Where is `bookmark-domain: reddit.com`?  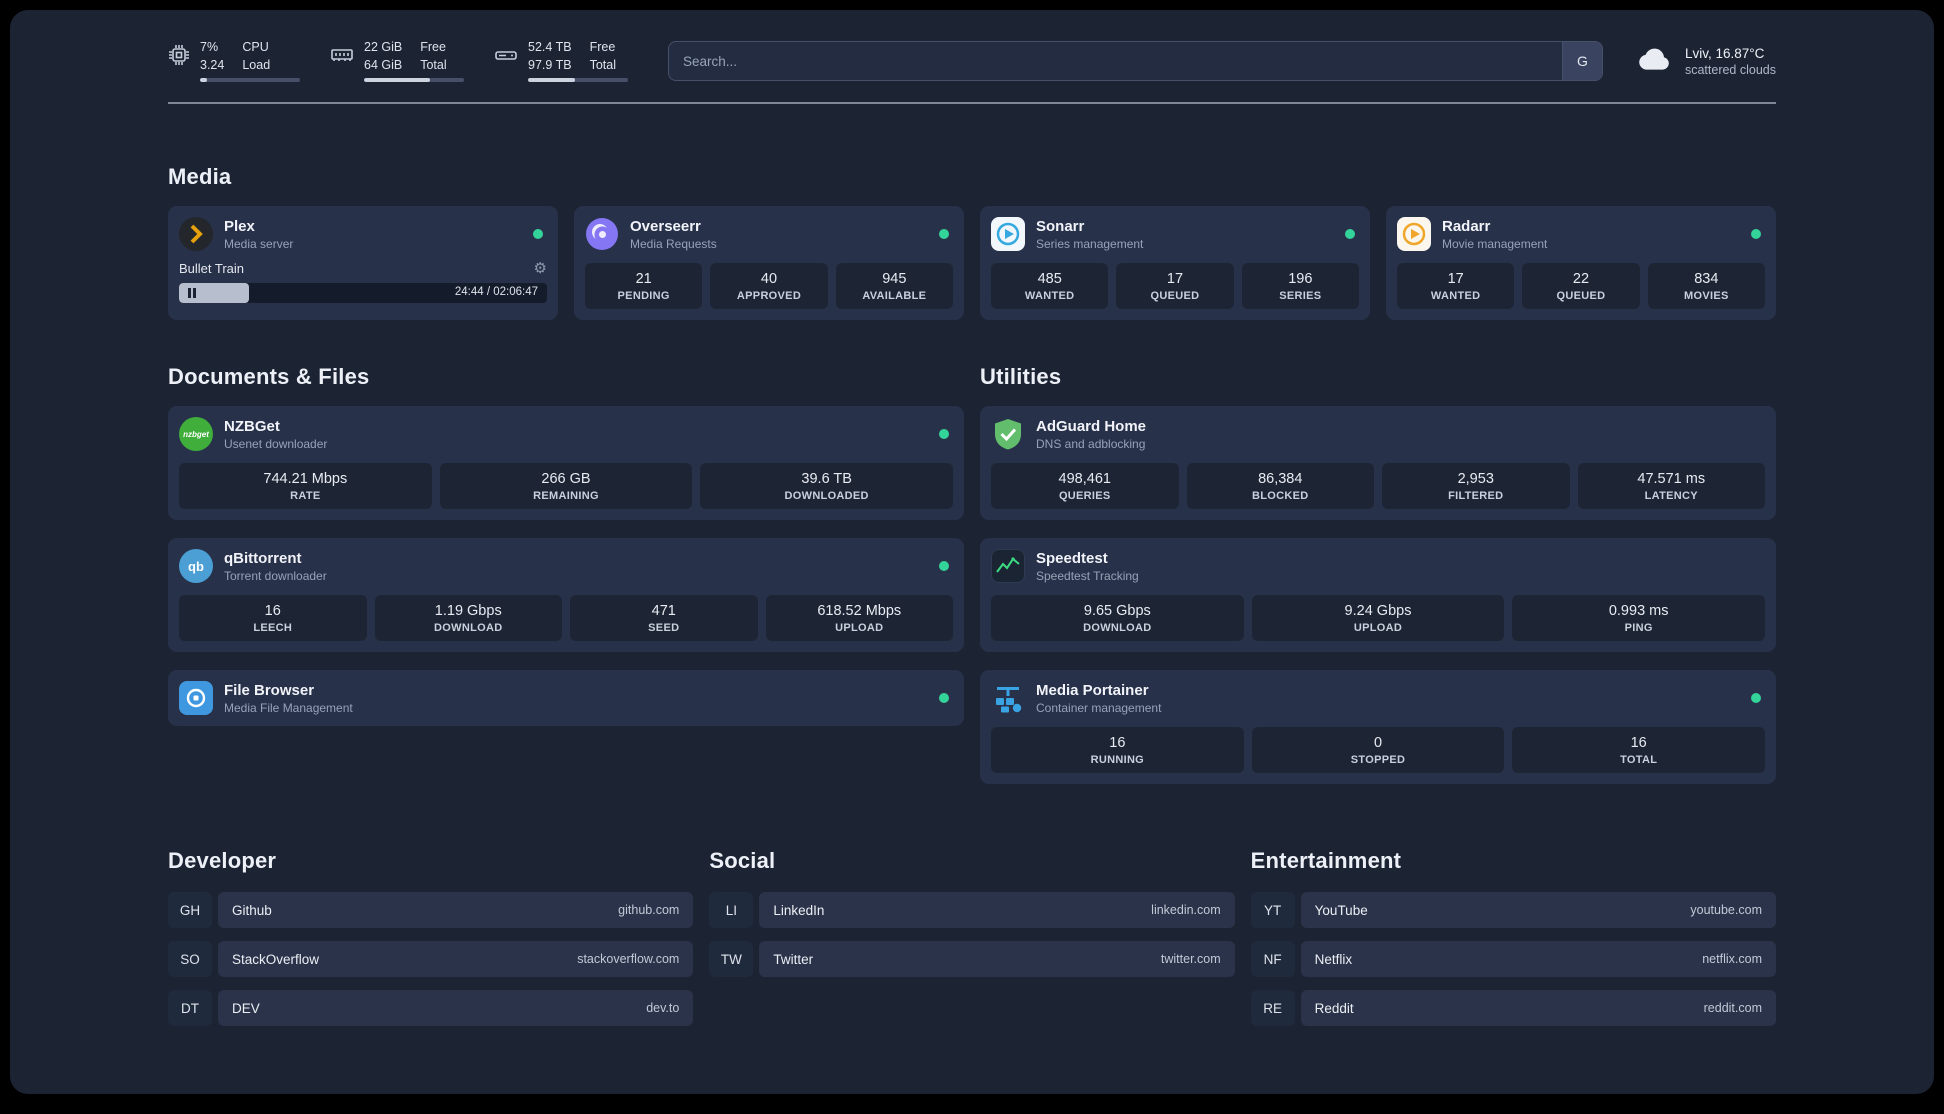
bookmark-domain: reddit.com is located at coordinates (1732, 1008).